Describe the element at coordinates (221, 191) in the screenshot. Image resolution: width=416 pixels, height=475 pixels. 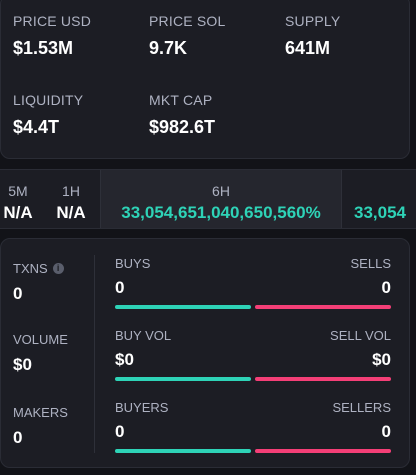
I see `tab-label: 6H` at that location.